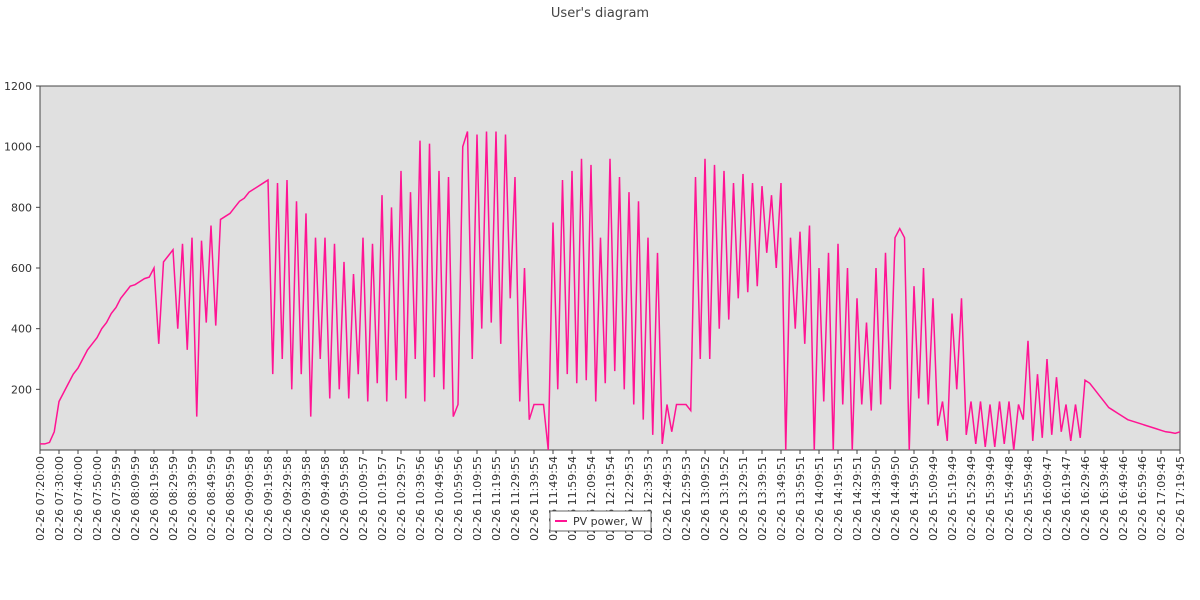  Describe the element at coordinates (876, 498) in the screenshot. I see `x-tick-label: 02-26 14:39:50` at that location.